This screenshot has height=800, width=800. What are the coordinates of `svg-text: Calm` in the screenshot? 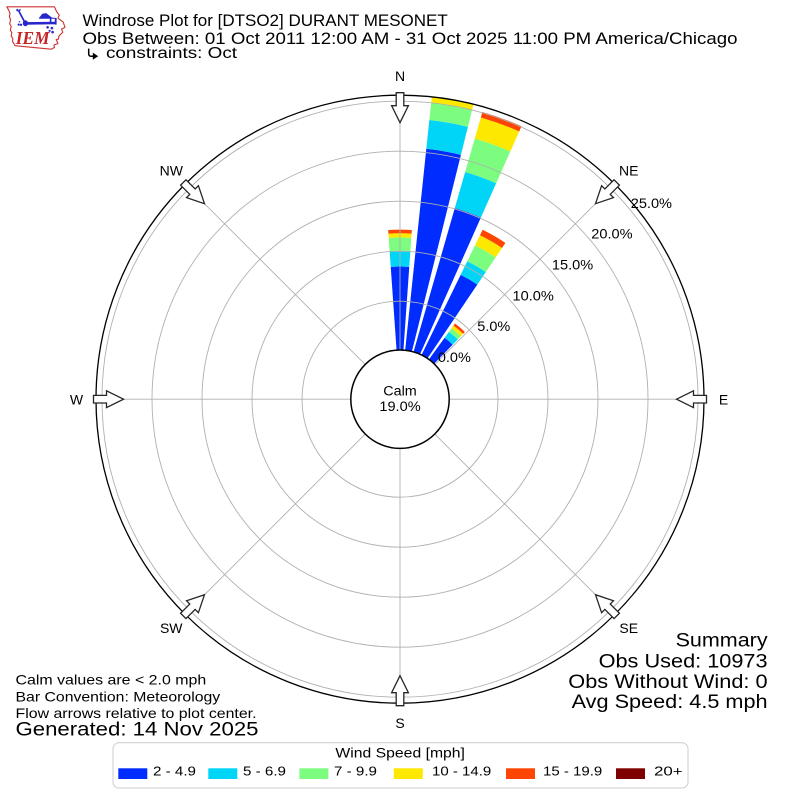 It's located at (400, 391).